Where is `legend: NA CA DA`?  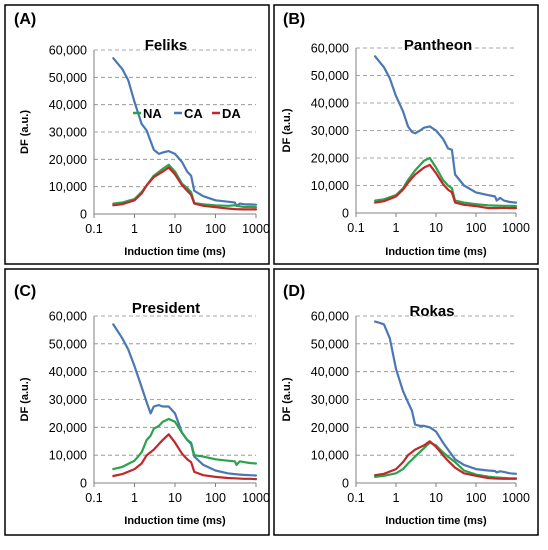
legend: NA CA DA is located at coordinates (187, 113).